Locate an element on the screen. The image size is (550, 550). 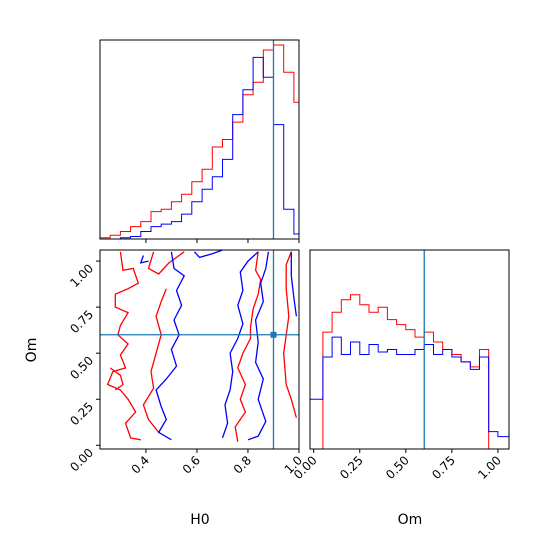
joint-y-tick-label: 0.00 is located at coordinates (81, 460).